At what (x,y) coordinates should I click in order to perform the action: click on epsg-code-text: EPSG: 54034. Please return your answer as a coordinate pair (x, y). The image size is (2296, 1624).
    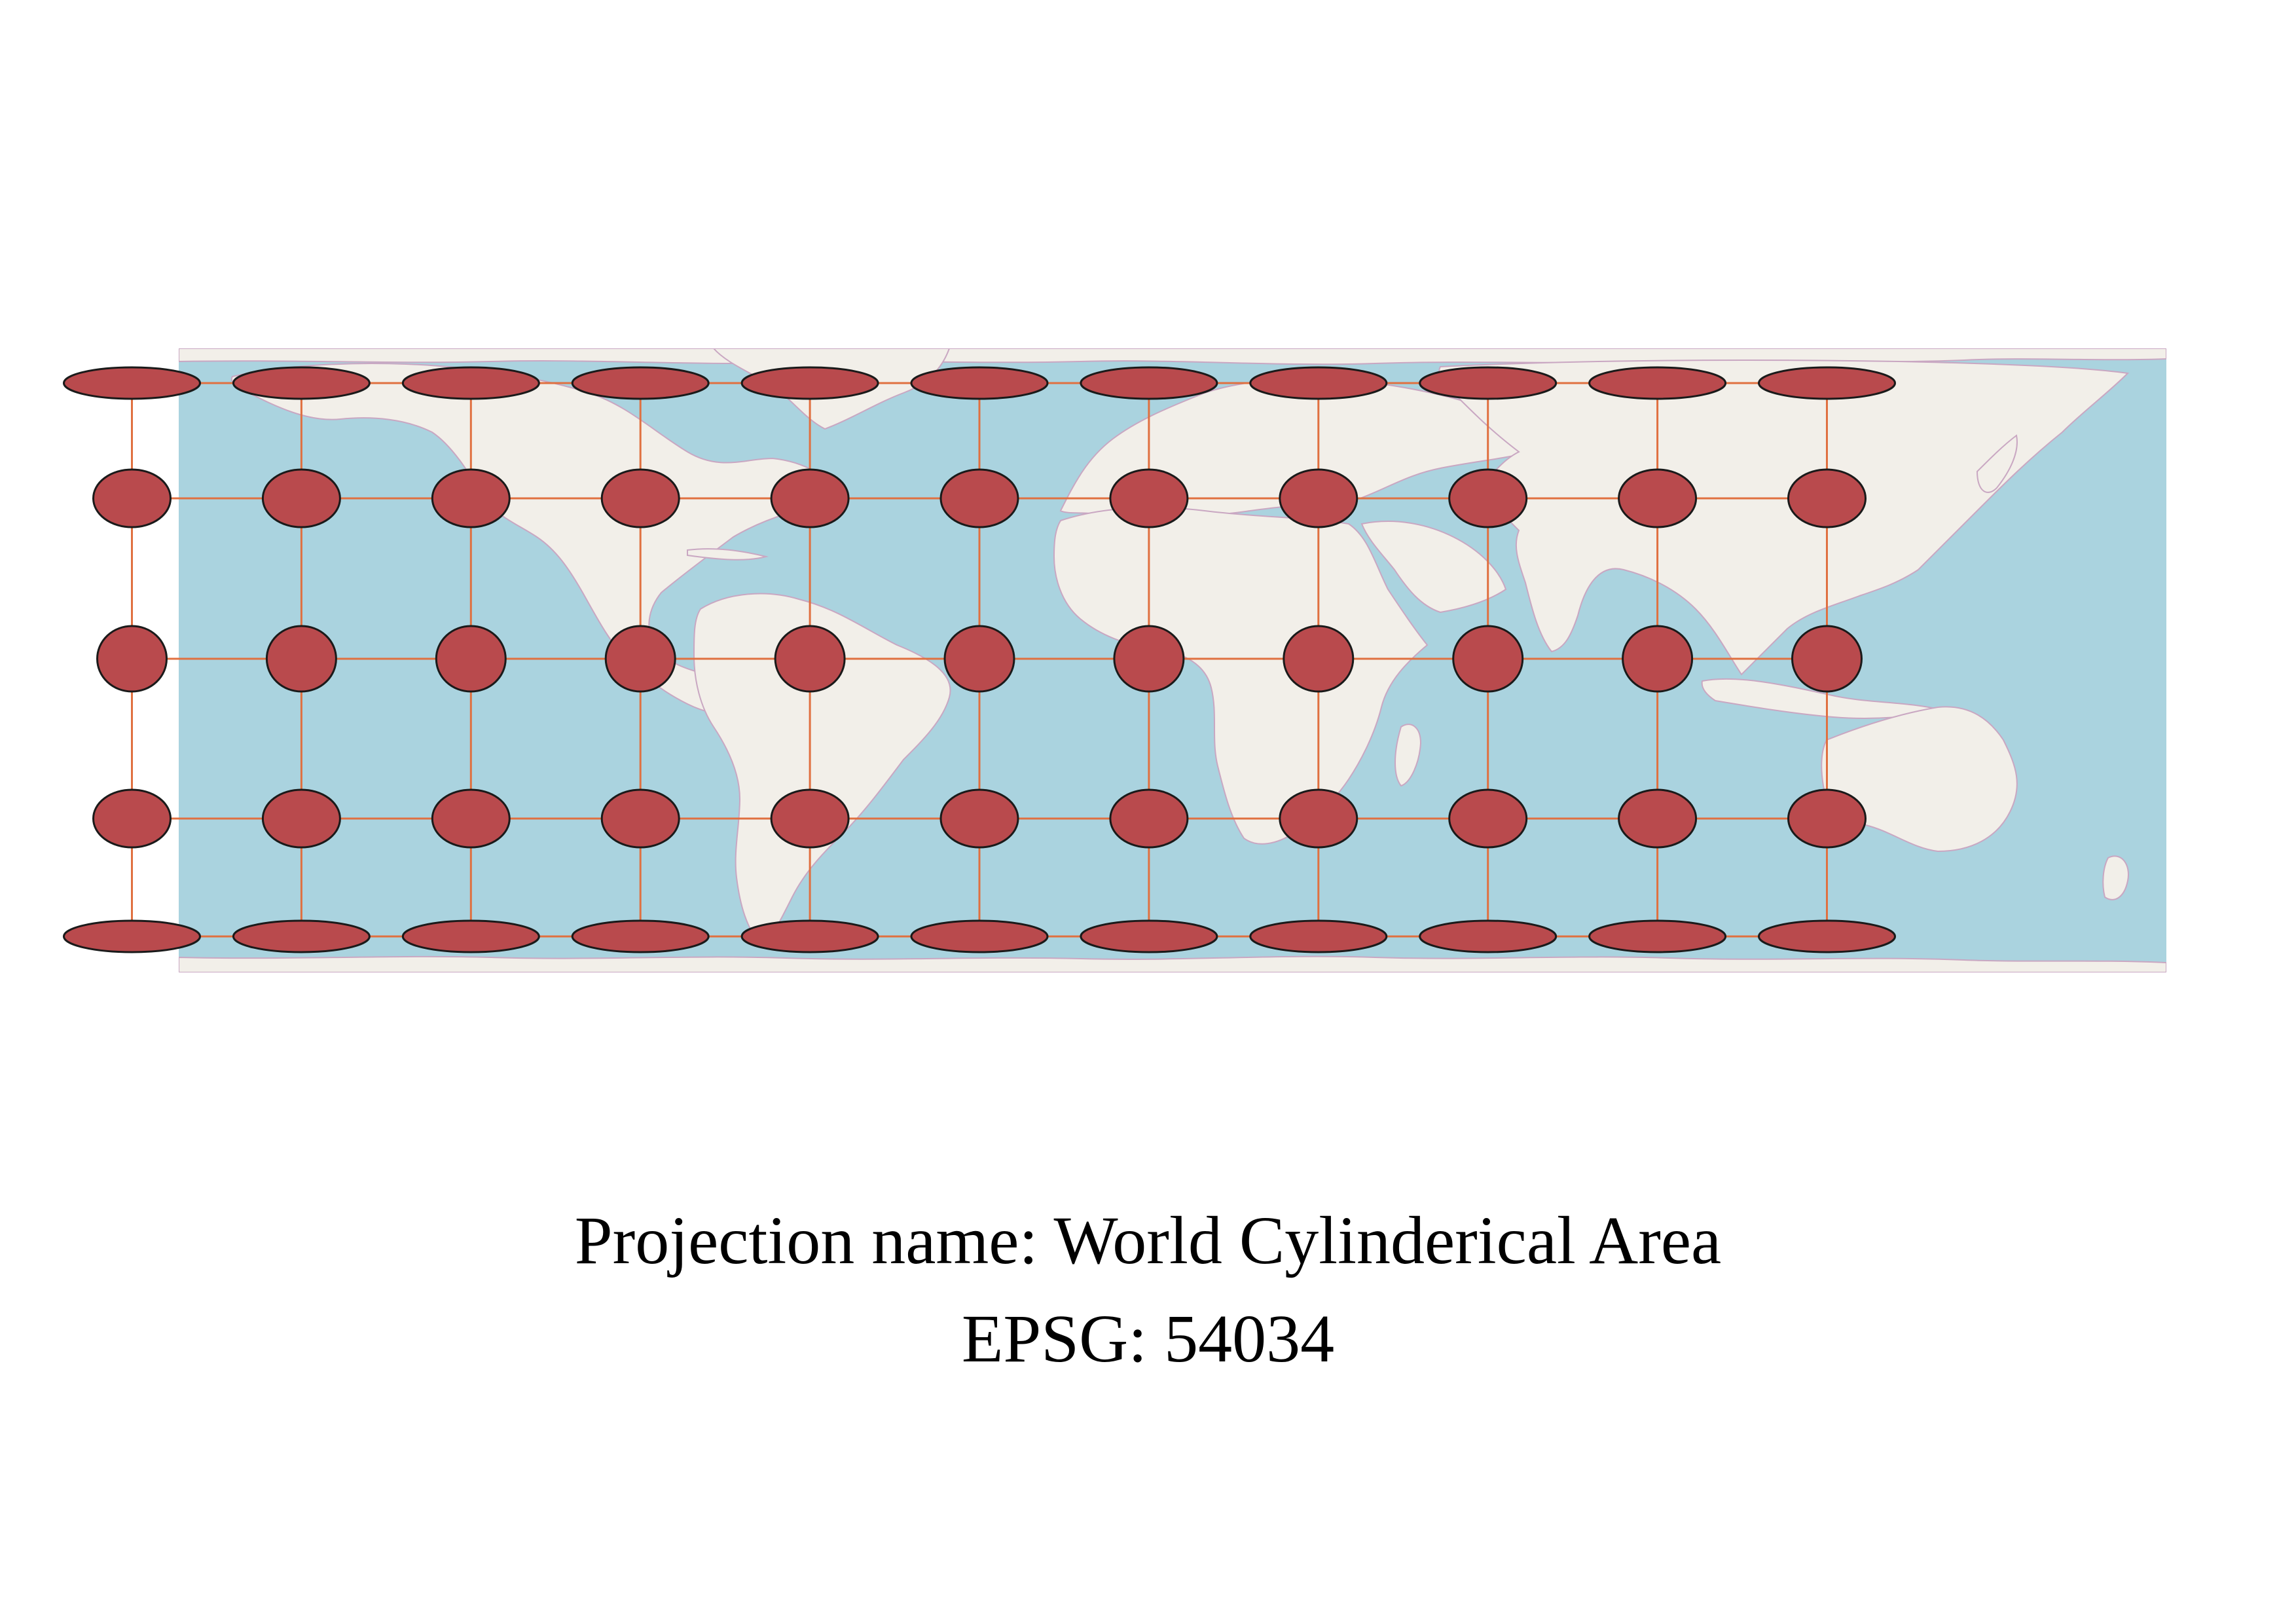
    Looking at the image, I should click on (1148, 1338).